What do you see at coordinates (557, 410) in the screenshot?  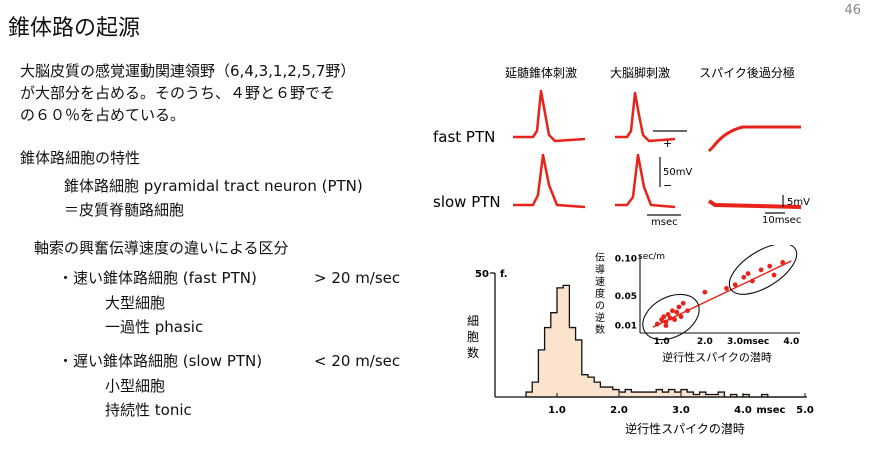 I see `hist-x-tick: 1.0` at bounding box center [557, 410].